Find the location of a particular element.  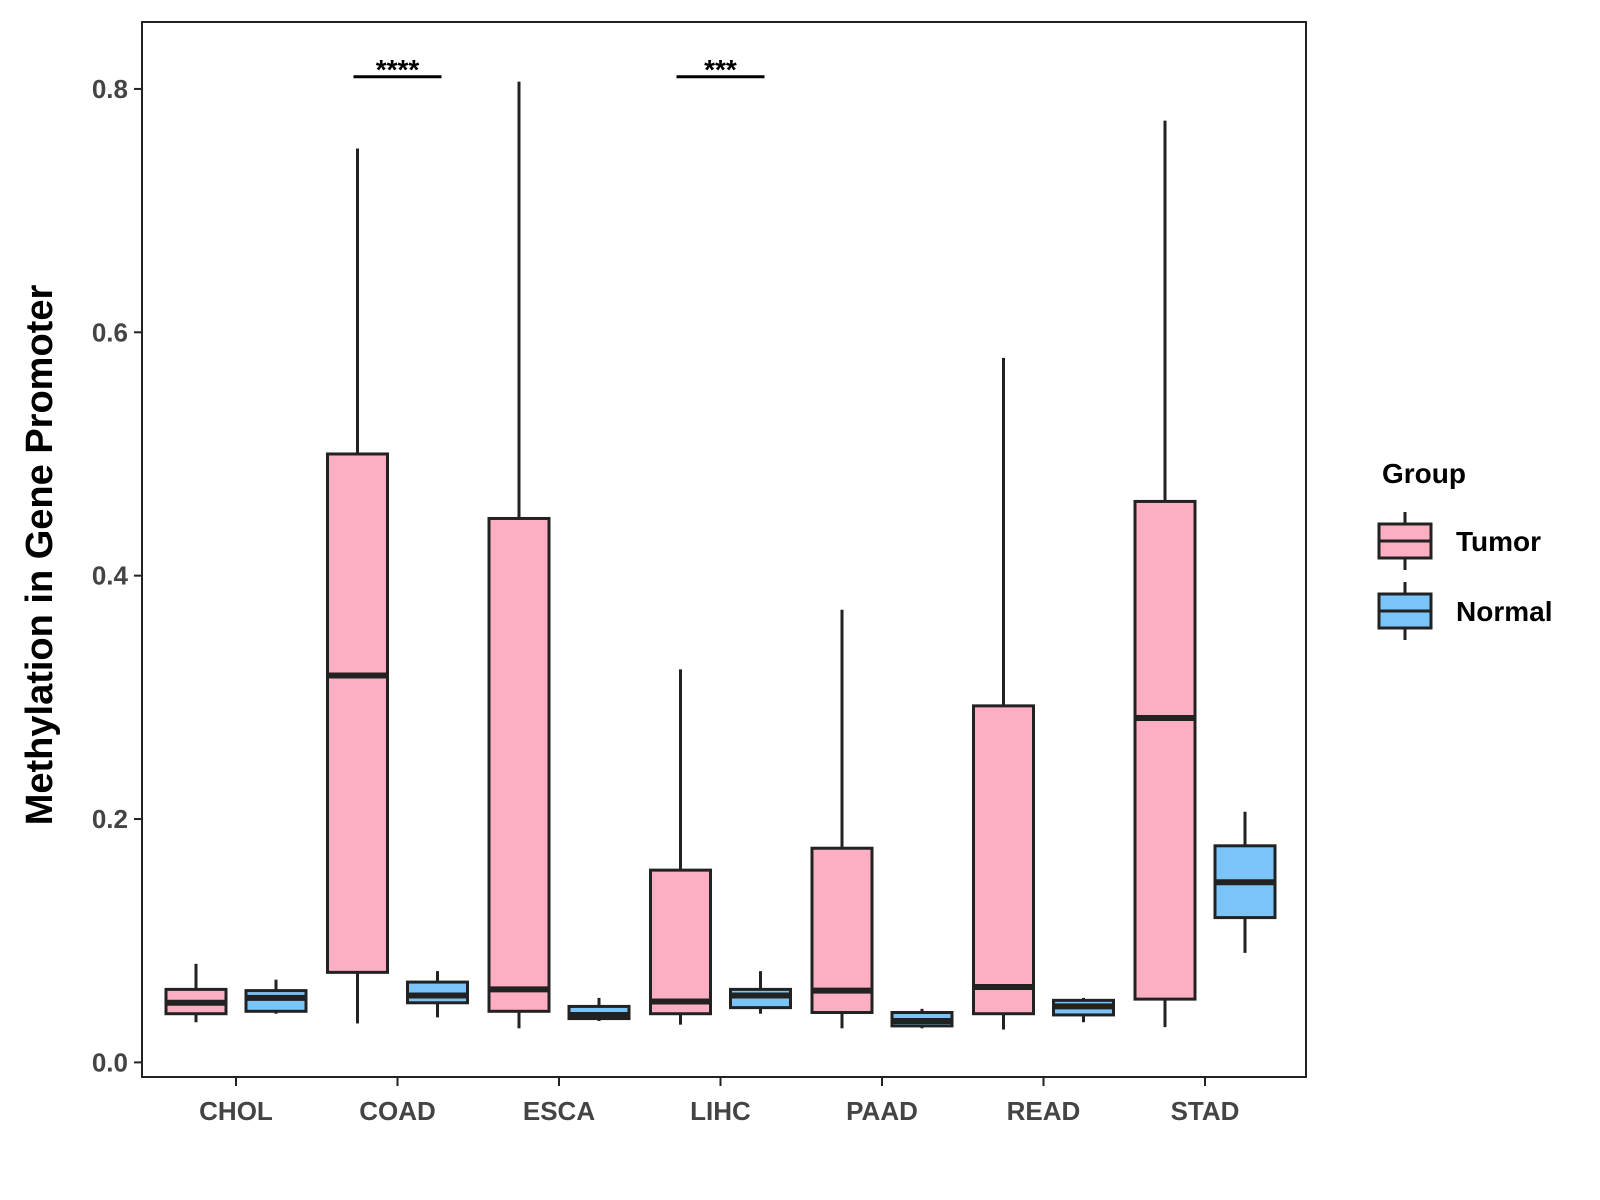

box-tumor-read is located at coordinates (1003, 693).